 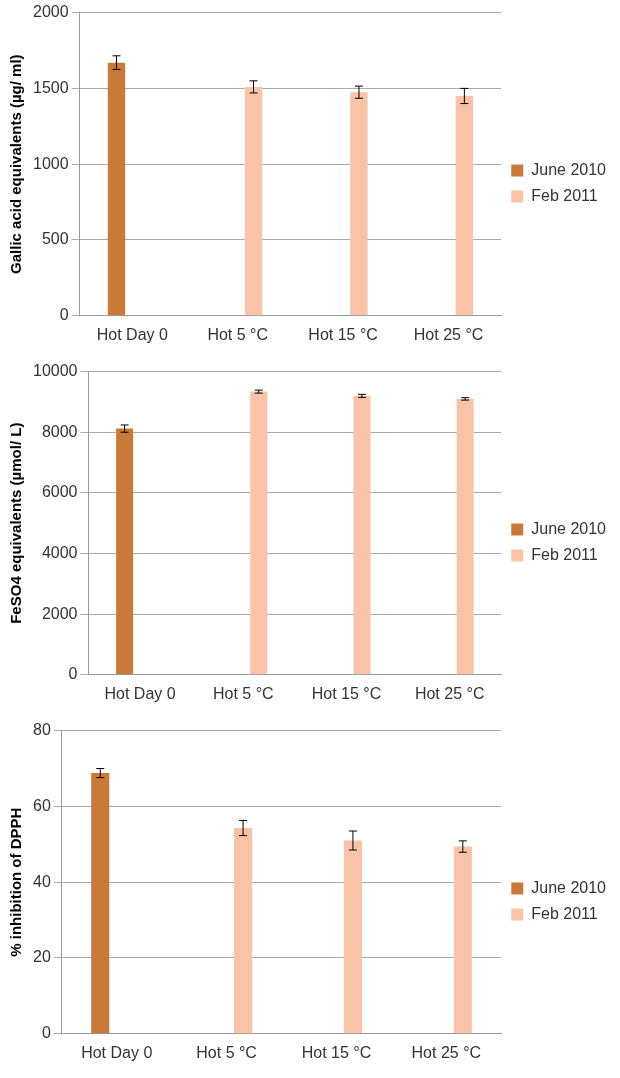 What do you see at coordinates (42, 957) in the screenshot?
I see `y-tick-label: 20` at bounding box center [42, 957].